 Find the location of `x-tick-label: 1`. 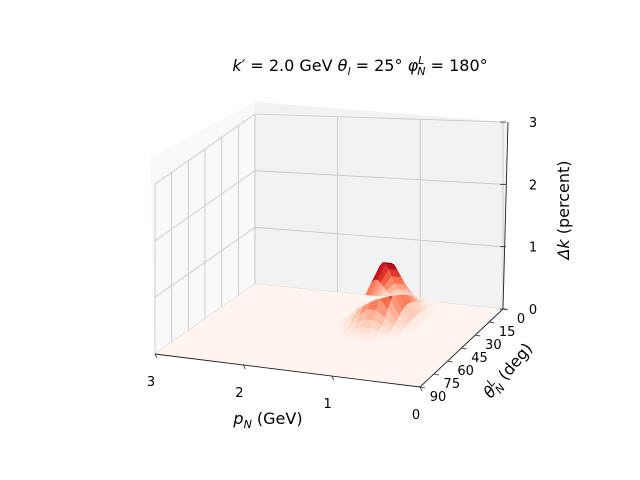

x-tick-label: 1 is located at coordinates (328, 404).